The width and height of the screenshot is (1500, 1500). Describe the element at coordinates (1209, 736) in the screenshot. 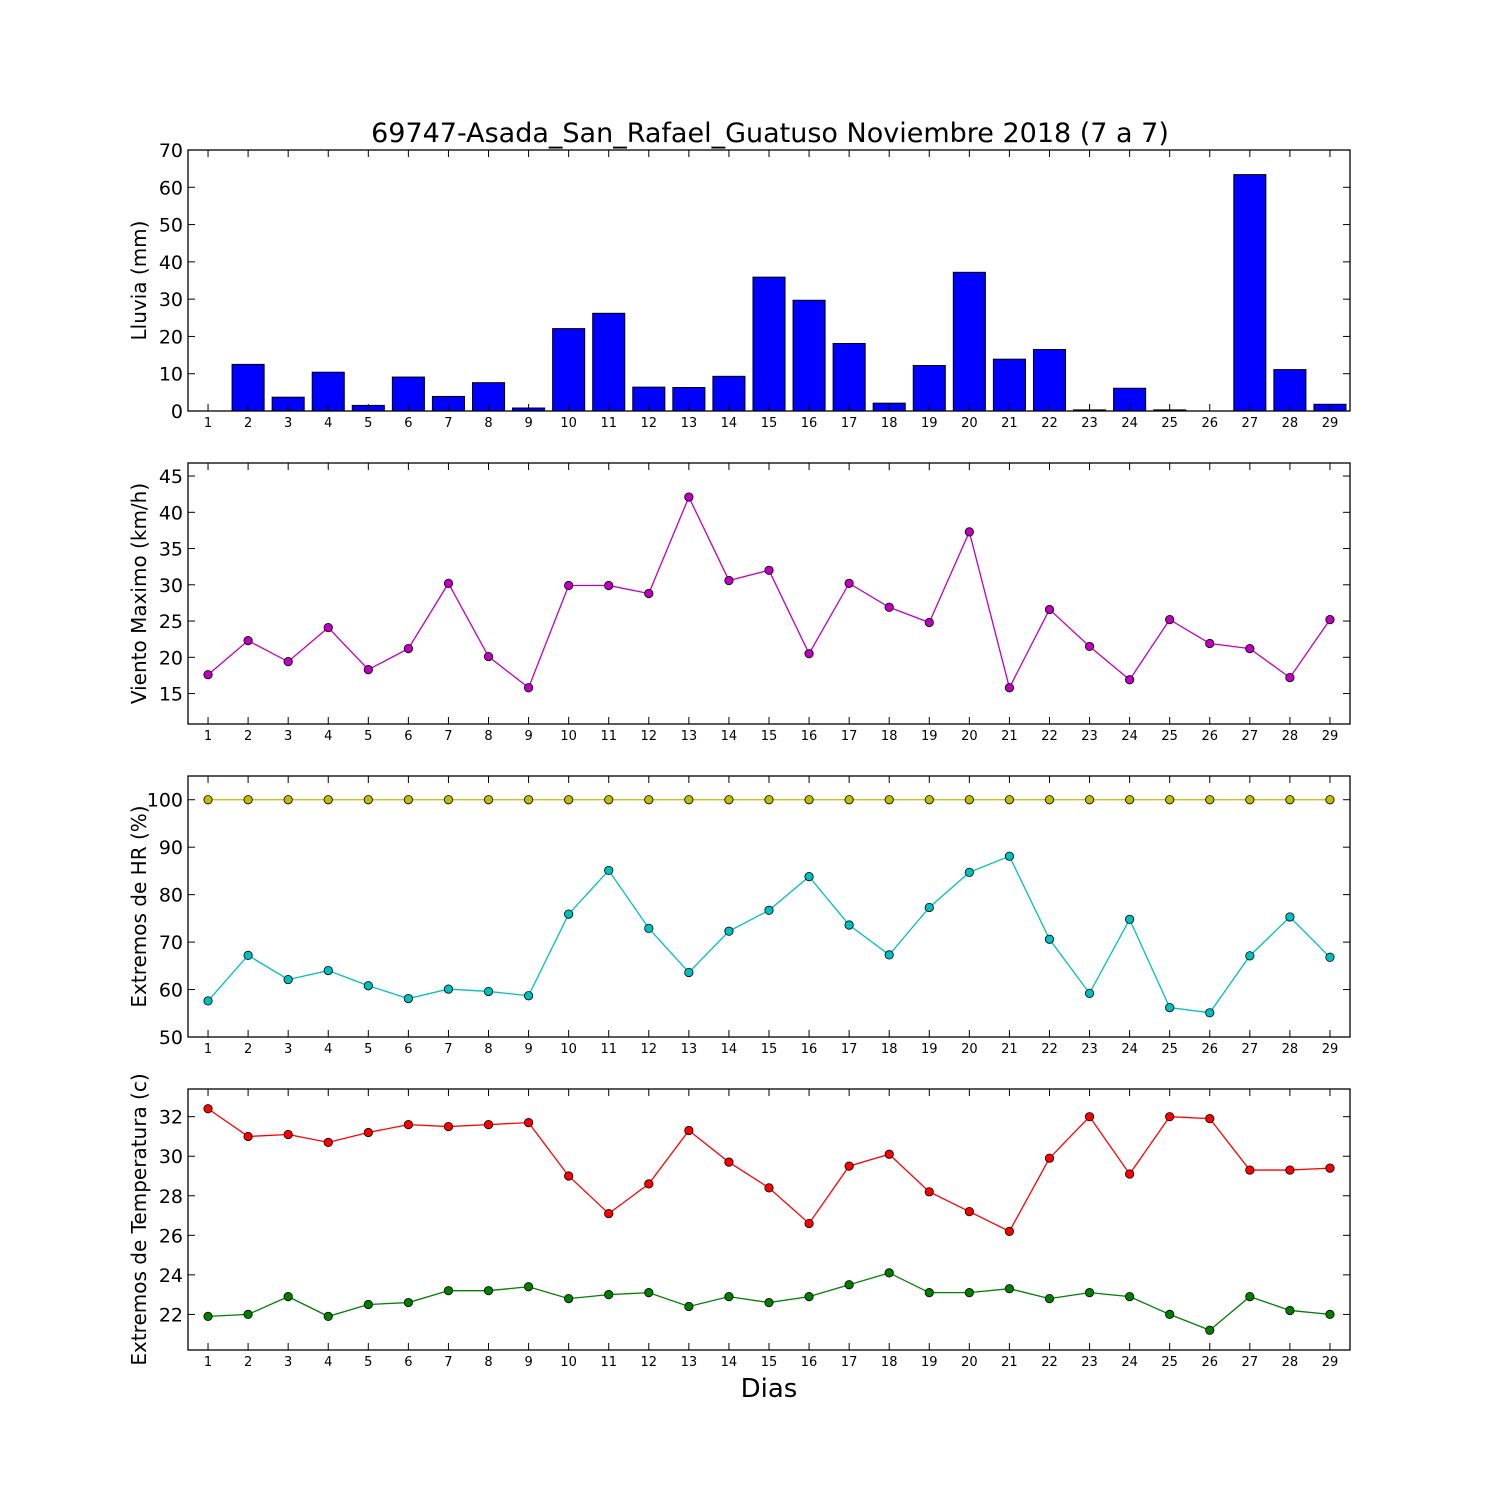

I see `x-tick-label: 26` at that location.